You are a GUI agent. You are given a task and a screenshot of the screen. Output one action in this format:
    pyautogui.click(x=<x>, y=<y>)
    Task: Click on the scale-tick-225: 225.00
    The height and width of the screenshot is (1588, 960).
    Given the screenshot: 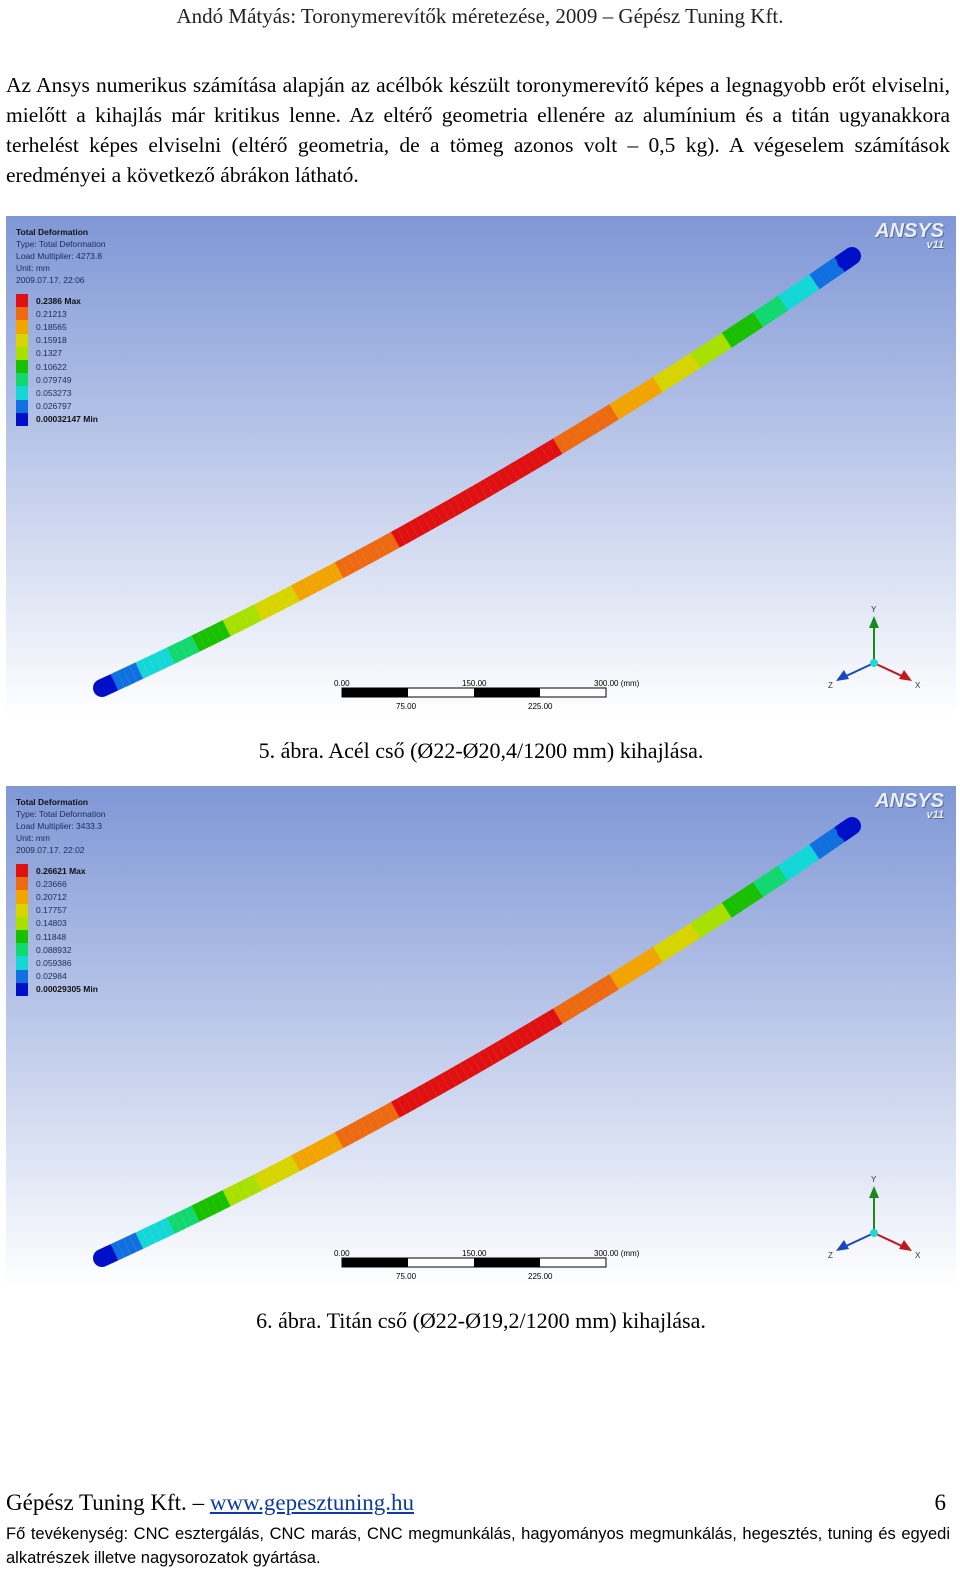 What is the action you would take?
    pyautogui.click(x=540, y=1276)
    